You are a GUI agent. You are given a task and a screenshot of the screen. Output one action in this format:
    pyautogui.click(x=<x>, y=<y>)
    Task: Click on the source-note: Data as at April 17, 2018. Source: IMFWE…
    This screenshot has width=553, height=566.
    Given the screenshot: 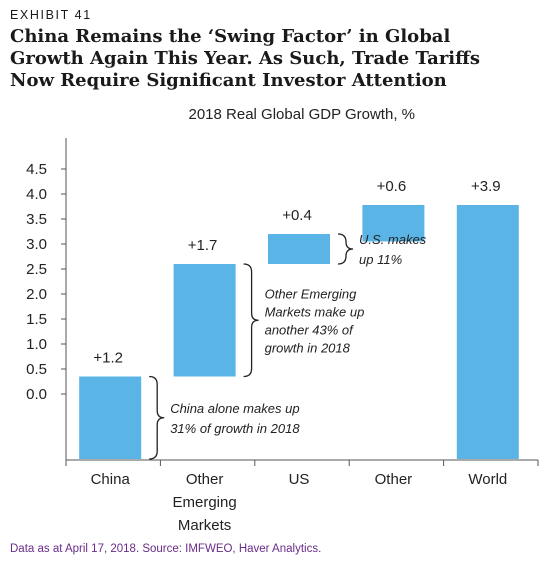 What is the action you would take?
    pyautogui.click(x=166, y=549)
    